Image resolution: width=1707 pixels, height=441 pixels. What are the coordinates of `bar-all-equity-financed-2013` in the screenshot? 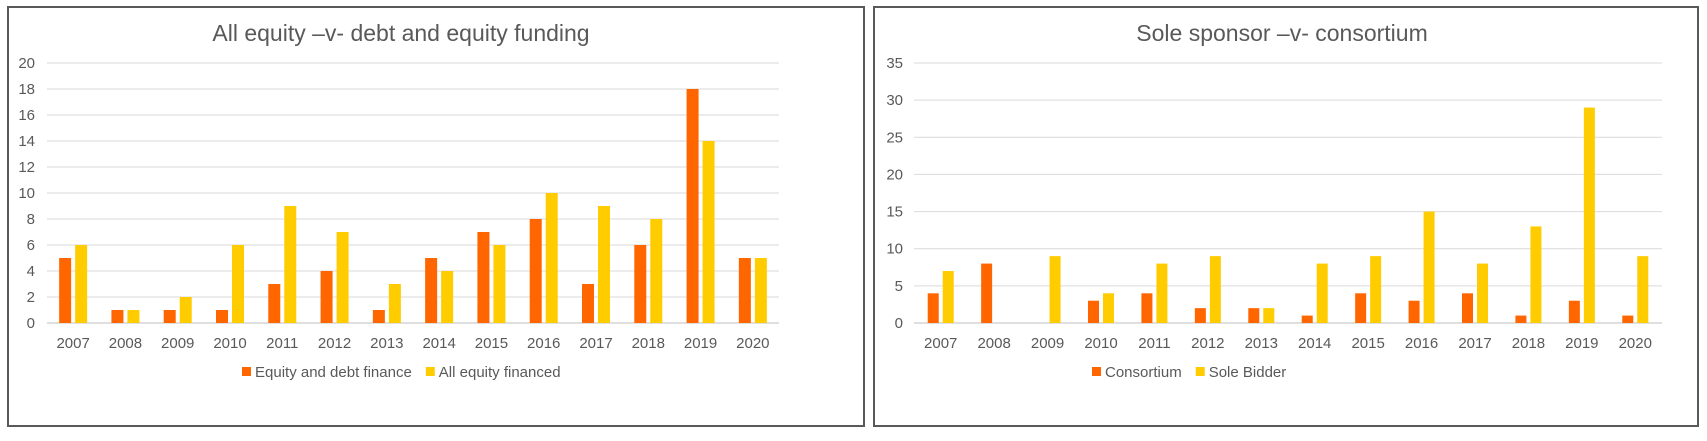 It's located at (394, 303).